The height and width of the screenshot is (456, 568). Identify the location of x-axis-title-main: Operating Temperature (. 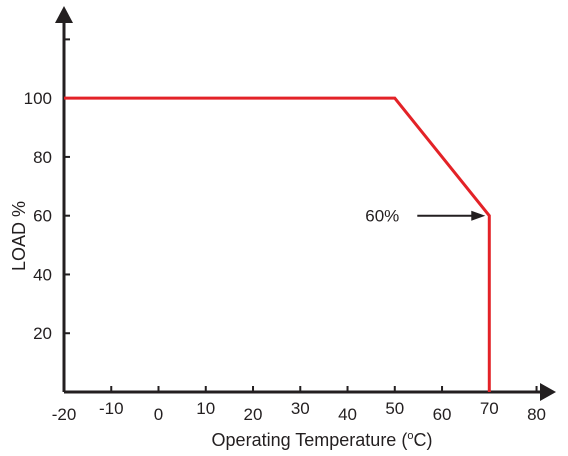
(310, 440).